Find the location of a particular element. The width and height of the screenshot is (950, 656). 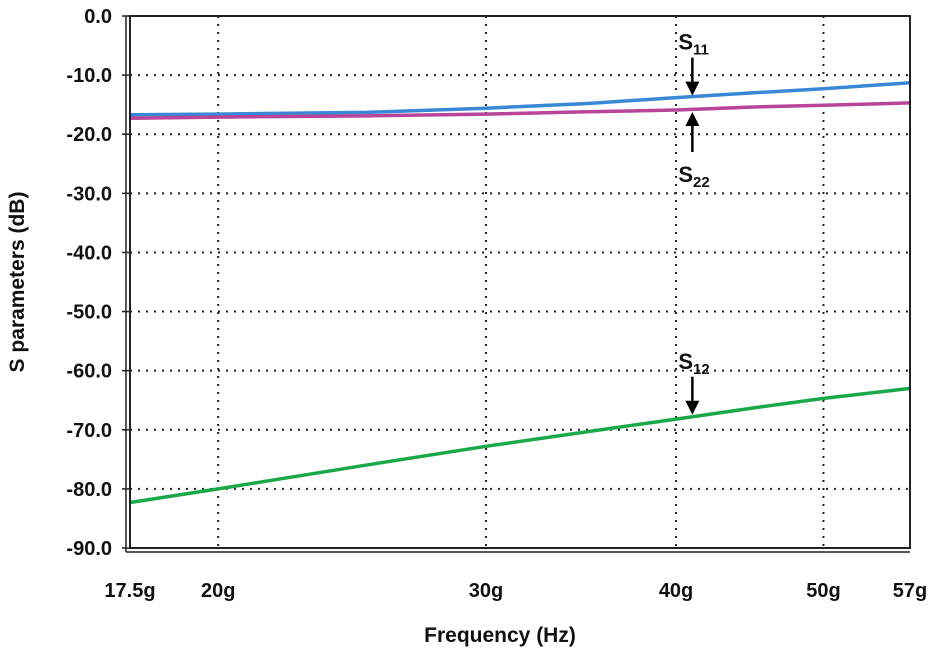

x-tick-label: 40g is located at coordinates (676, 591).